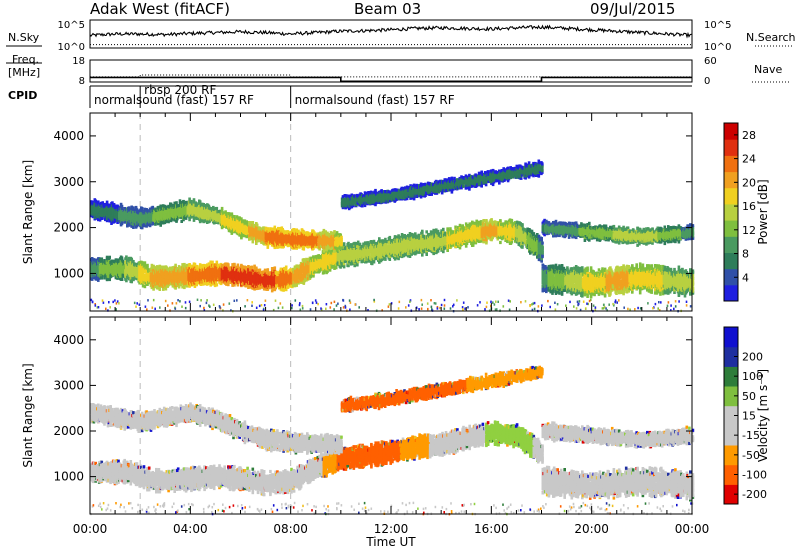  What do you see at coordinates (24, 72) in the screenshot?
I see `freq-label-line2: [MHz]` at bounding box center [24, 72].